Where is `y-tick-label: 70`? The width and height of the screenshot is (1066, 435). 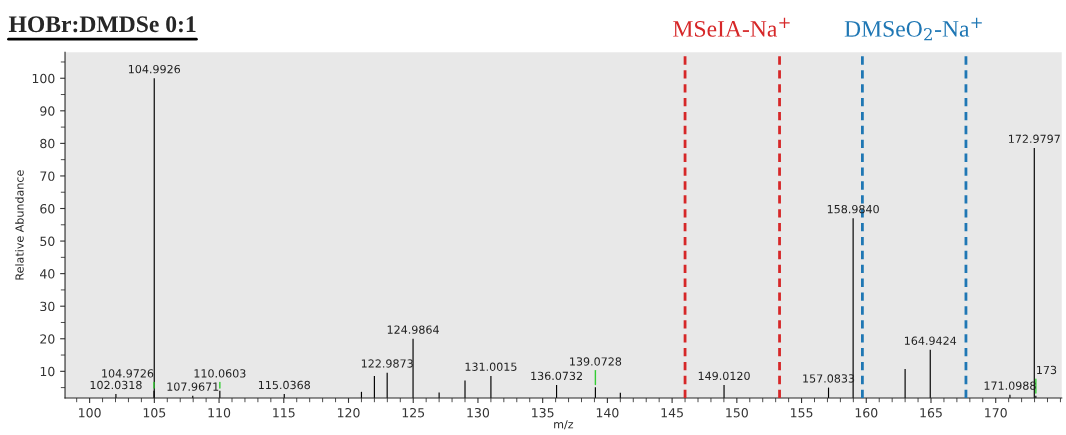
y-tick-label: 70 is located at coordinates (47, 176).